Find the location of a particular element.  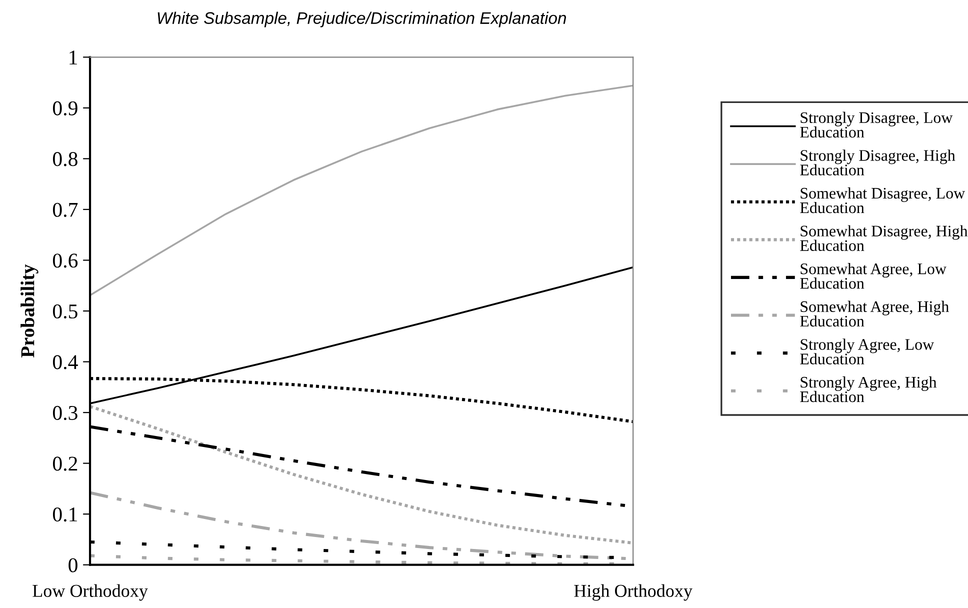

legend-label: Somewhat Disagree, Low Education is located at coordinates (883, 200).